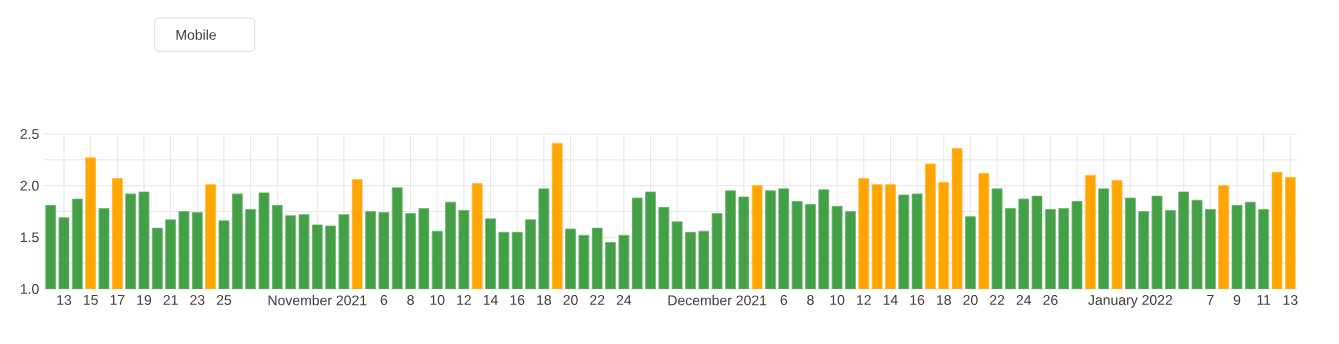 This screenshot has height=344, width=1339. I want to click on x-tick-label: 17, so click(117, 300).